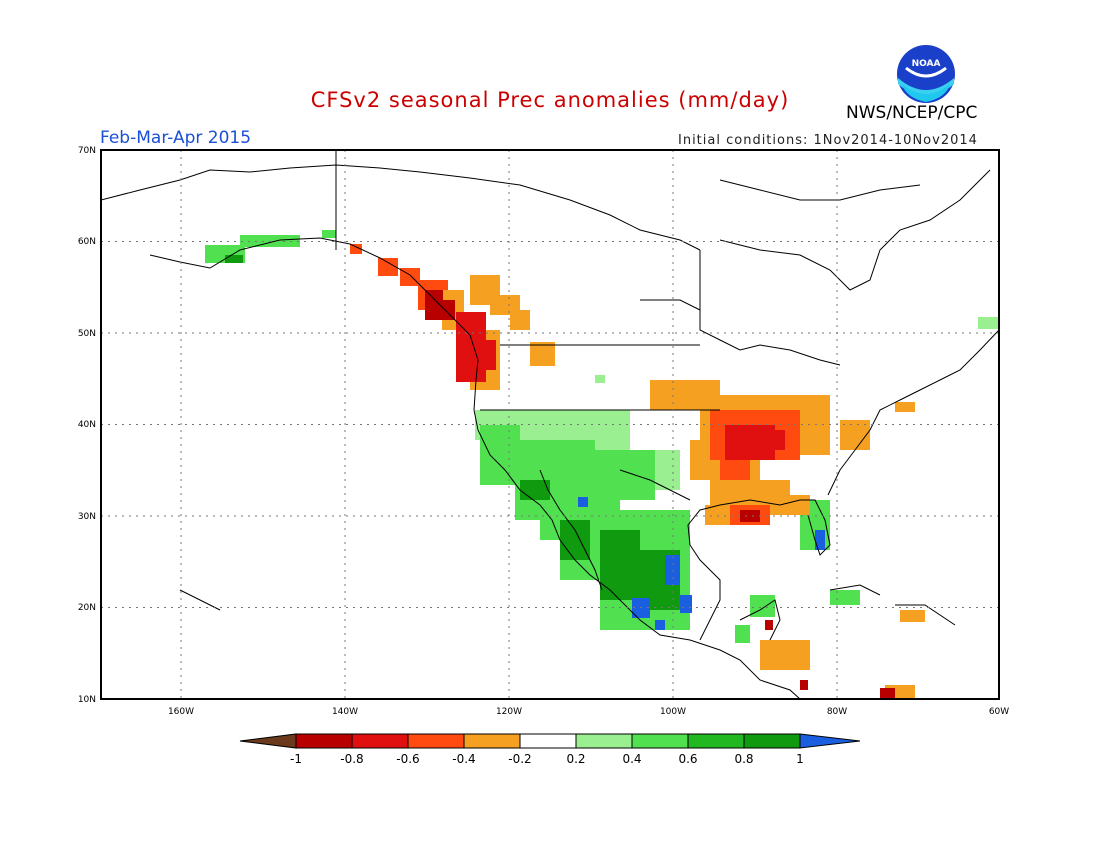  I want to click on svg-text: NOAA, so click(926, 64).